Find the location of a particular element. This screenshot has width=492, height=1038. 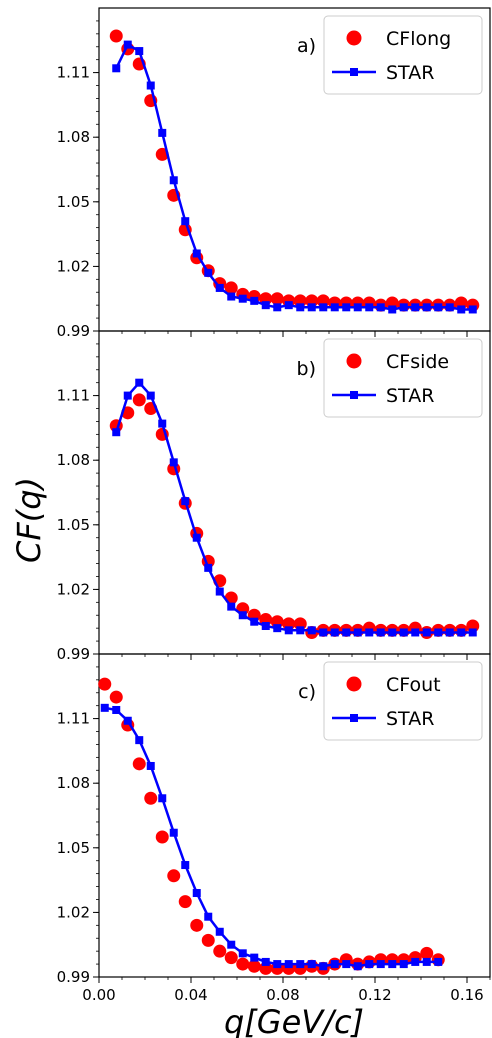

legend: CFlong STAR is located at coordinates (403, 55).